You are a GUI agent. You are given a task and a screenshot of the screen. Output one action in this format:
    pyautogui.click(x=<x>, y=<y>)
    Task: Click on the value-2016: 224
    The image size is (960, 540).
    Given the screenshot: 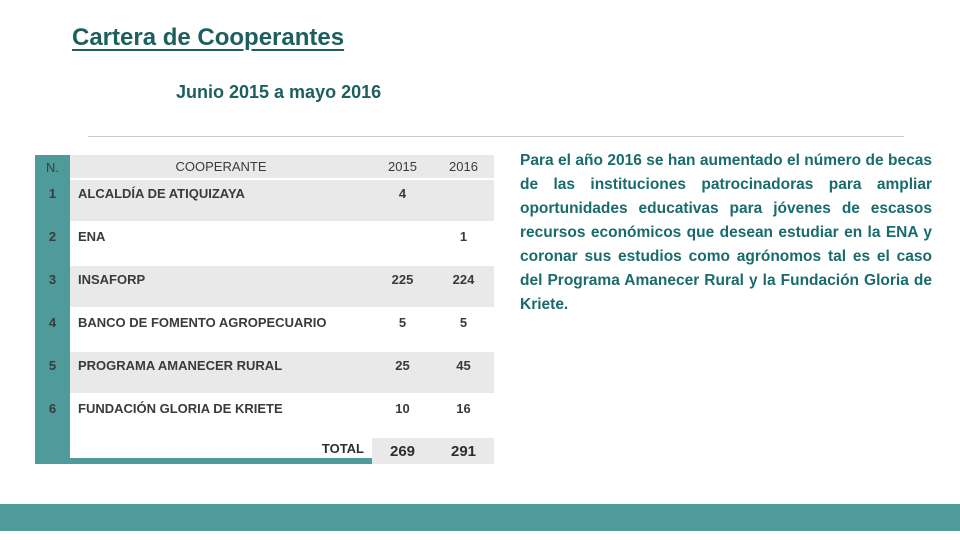 What is the action you would take?
    pyautogui.click(x=463, y=287)
    